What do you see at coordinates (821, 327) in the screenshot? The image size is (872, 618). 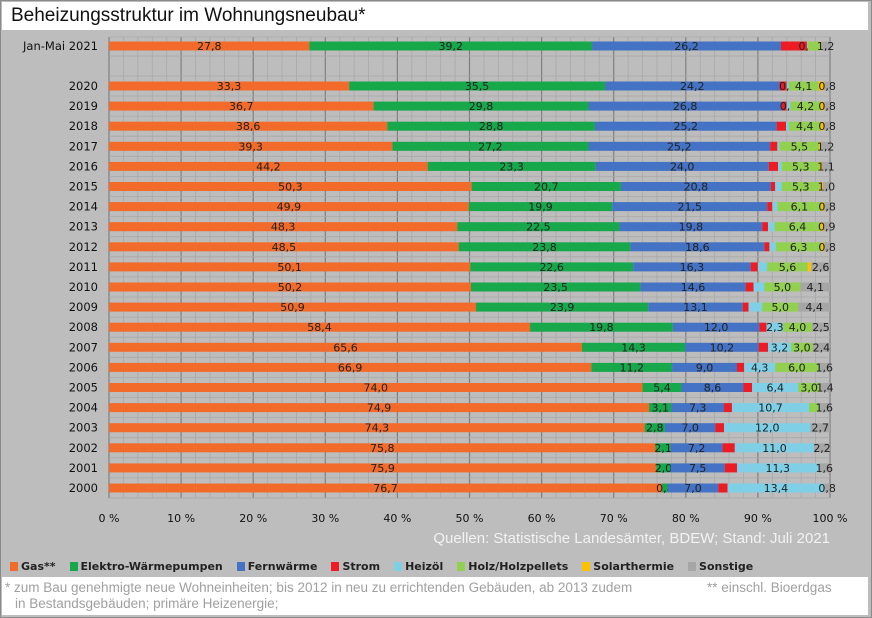 I see `data-label: 2,5` at bounding box center [821, 327].